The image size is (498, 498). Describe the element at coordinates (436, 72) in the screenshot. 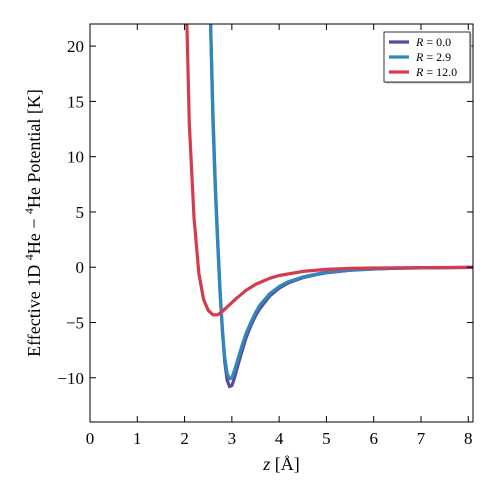

I see `legend-entry-label: R = 12.0` at that location.